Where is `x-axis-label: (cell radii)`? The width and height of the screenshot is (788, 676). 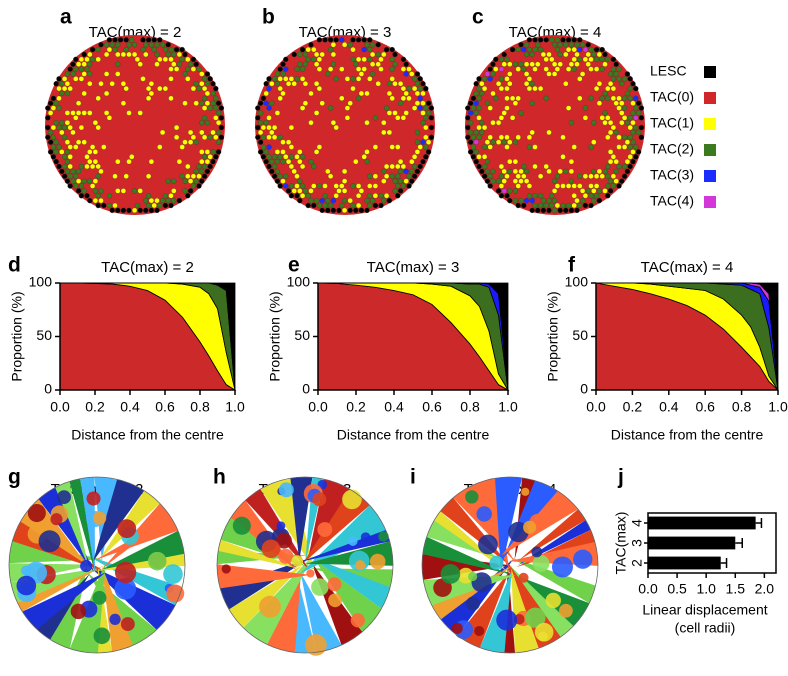 x-axis-label: (cell radii) is located at coordinates (705, 628).